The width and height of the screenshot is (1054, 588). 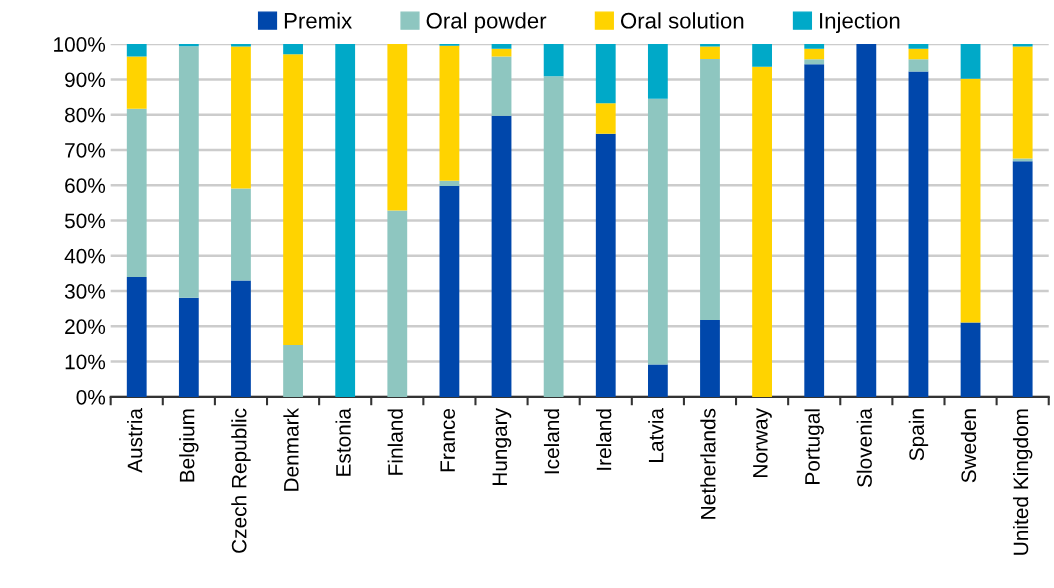 I want to click on x-tick-label: Sweden, so click(x=968, y=446).